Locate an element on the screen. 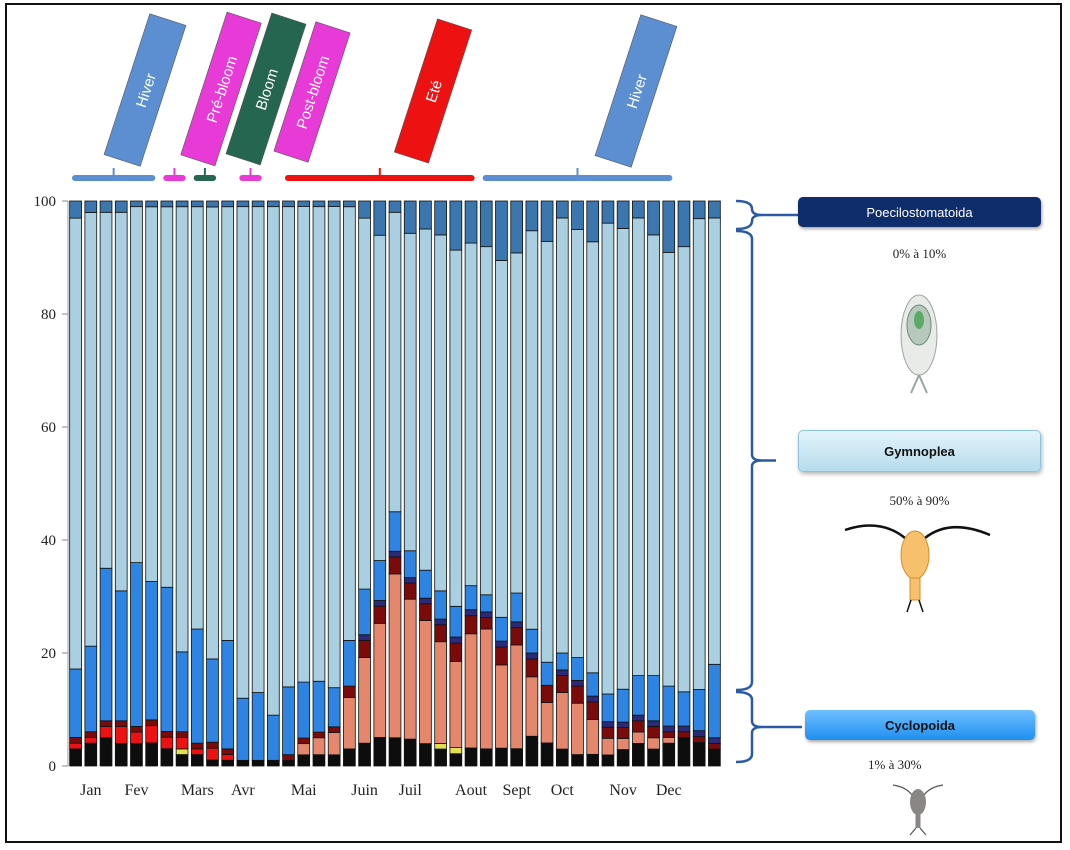 The height and width of the screenshot is (850, 1070). season-tag: Eté is located at coordinates (433, 91).